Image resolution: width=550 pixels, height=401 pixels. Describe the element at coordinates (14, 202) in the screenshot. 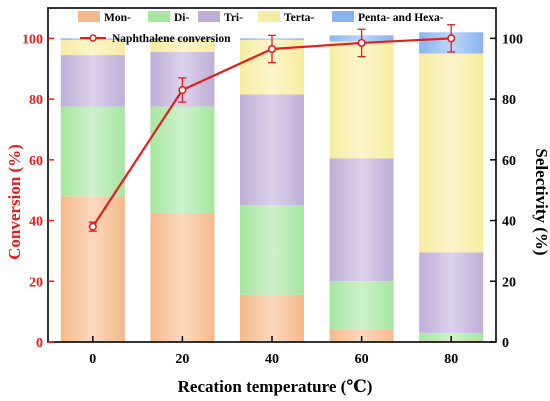

I see `y-axis-left-title: Conversion (%)` at that location.